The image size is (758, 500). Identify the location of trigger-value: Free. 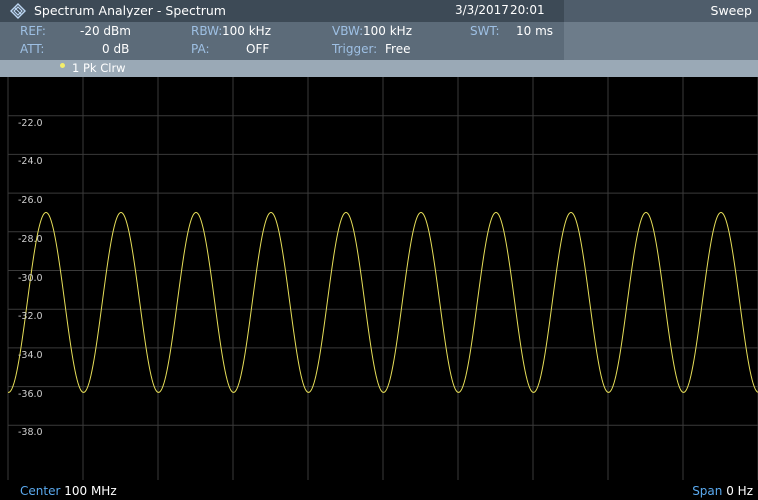
(398, 49).